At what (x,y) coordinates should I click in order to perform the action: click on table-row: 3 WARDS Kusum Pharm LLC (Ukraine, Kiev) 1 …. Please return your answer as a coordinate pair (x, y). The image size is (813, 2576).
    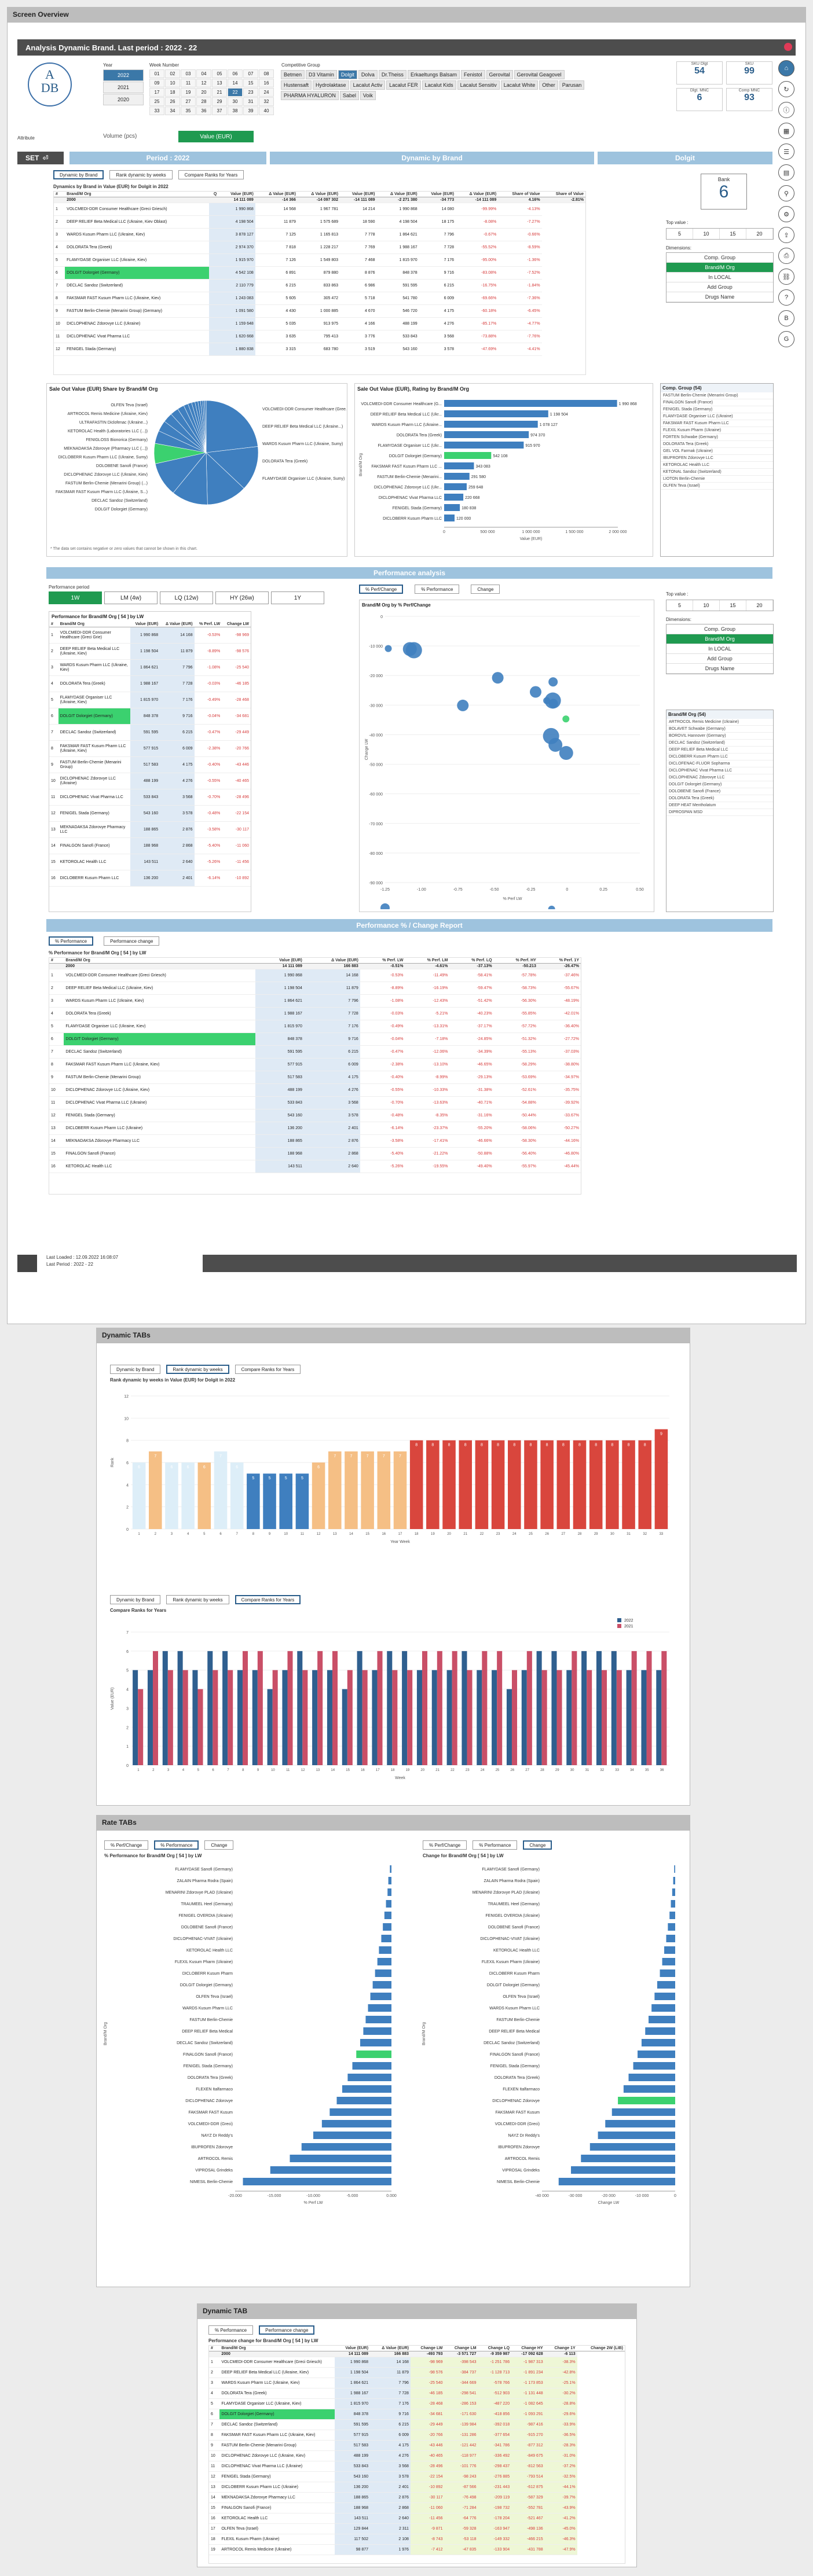
    Looking at the image, I should click on (315, 1001).